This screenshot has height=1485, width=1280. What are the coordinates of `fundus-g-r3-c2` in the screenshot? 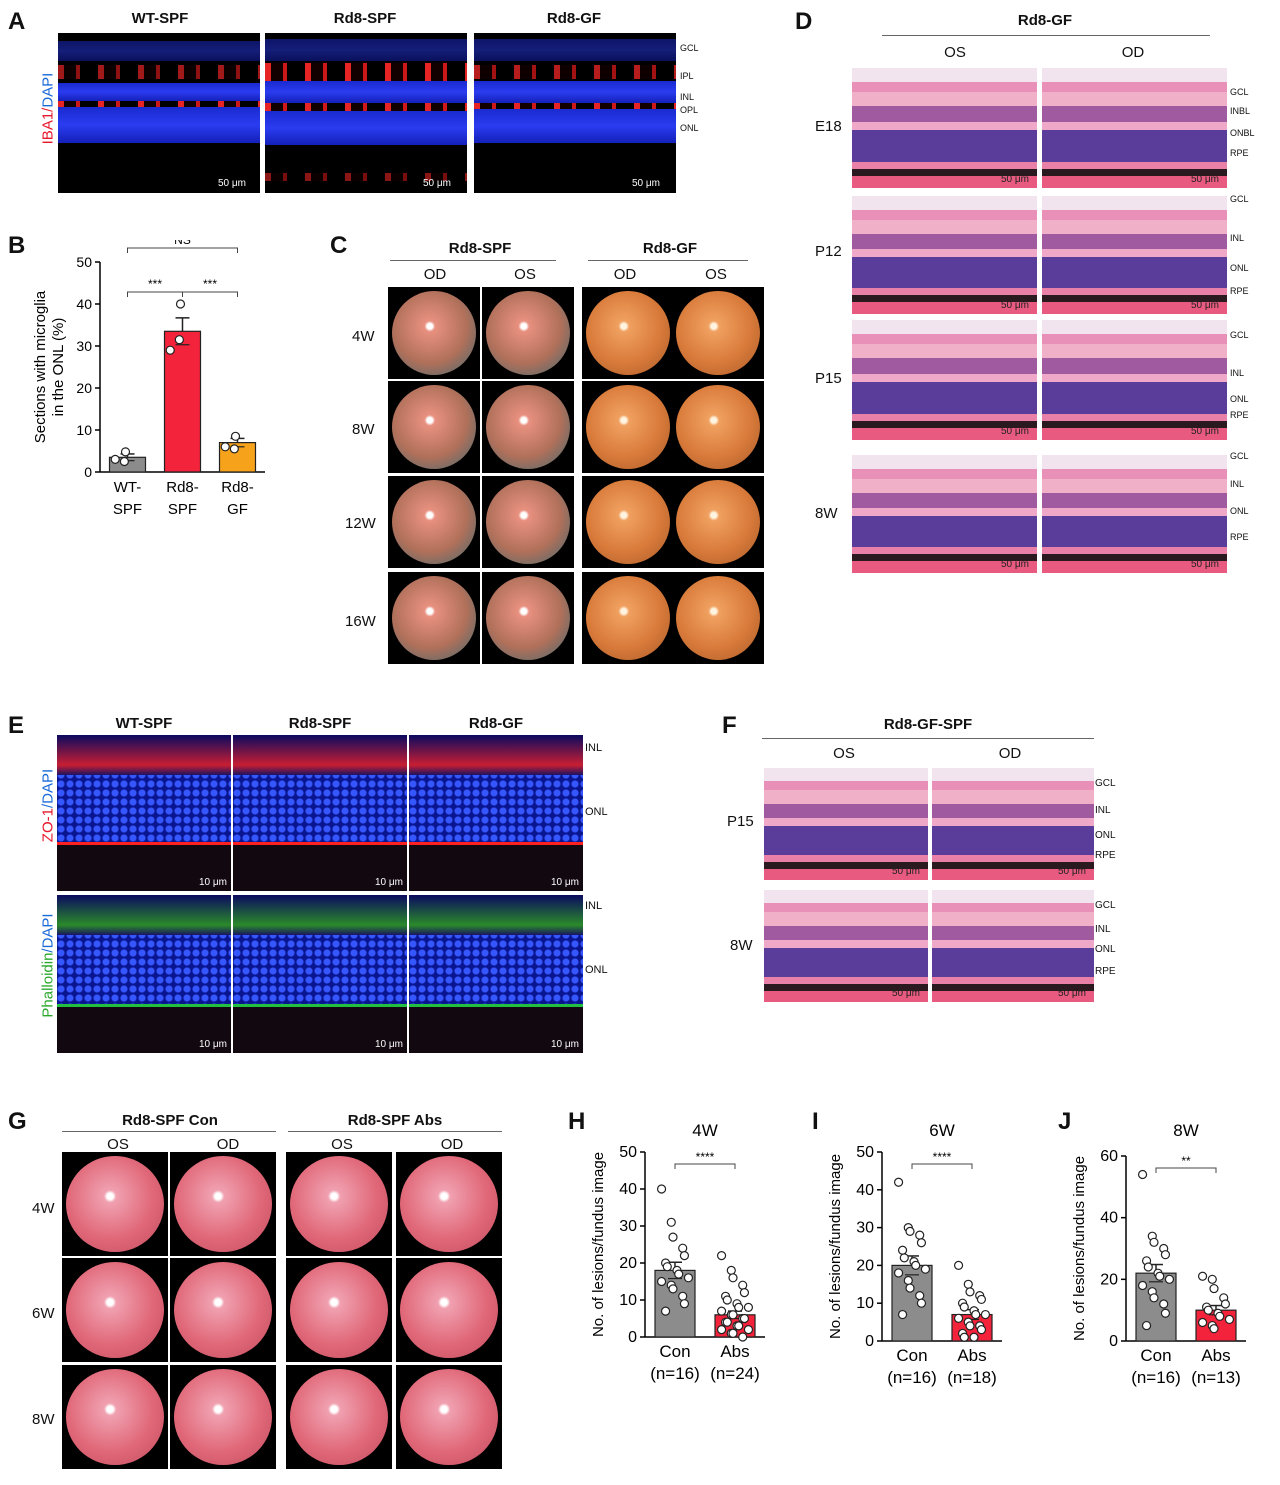 It's located at (223, 1417).